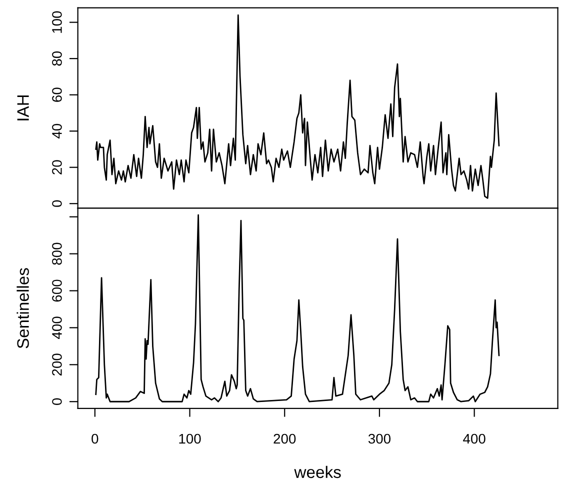 This screenshot has height=488, width=564. What do you see at coordinates (317, 472) in the screenshot?
I see `x-axis-title: weeks` at bounding box center [317, 472].